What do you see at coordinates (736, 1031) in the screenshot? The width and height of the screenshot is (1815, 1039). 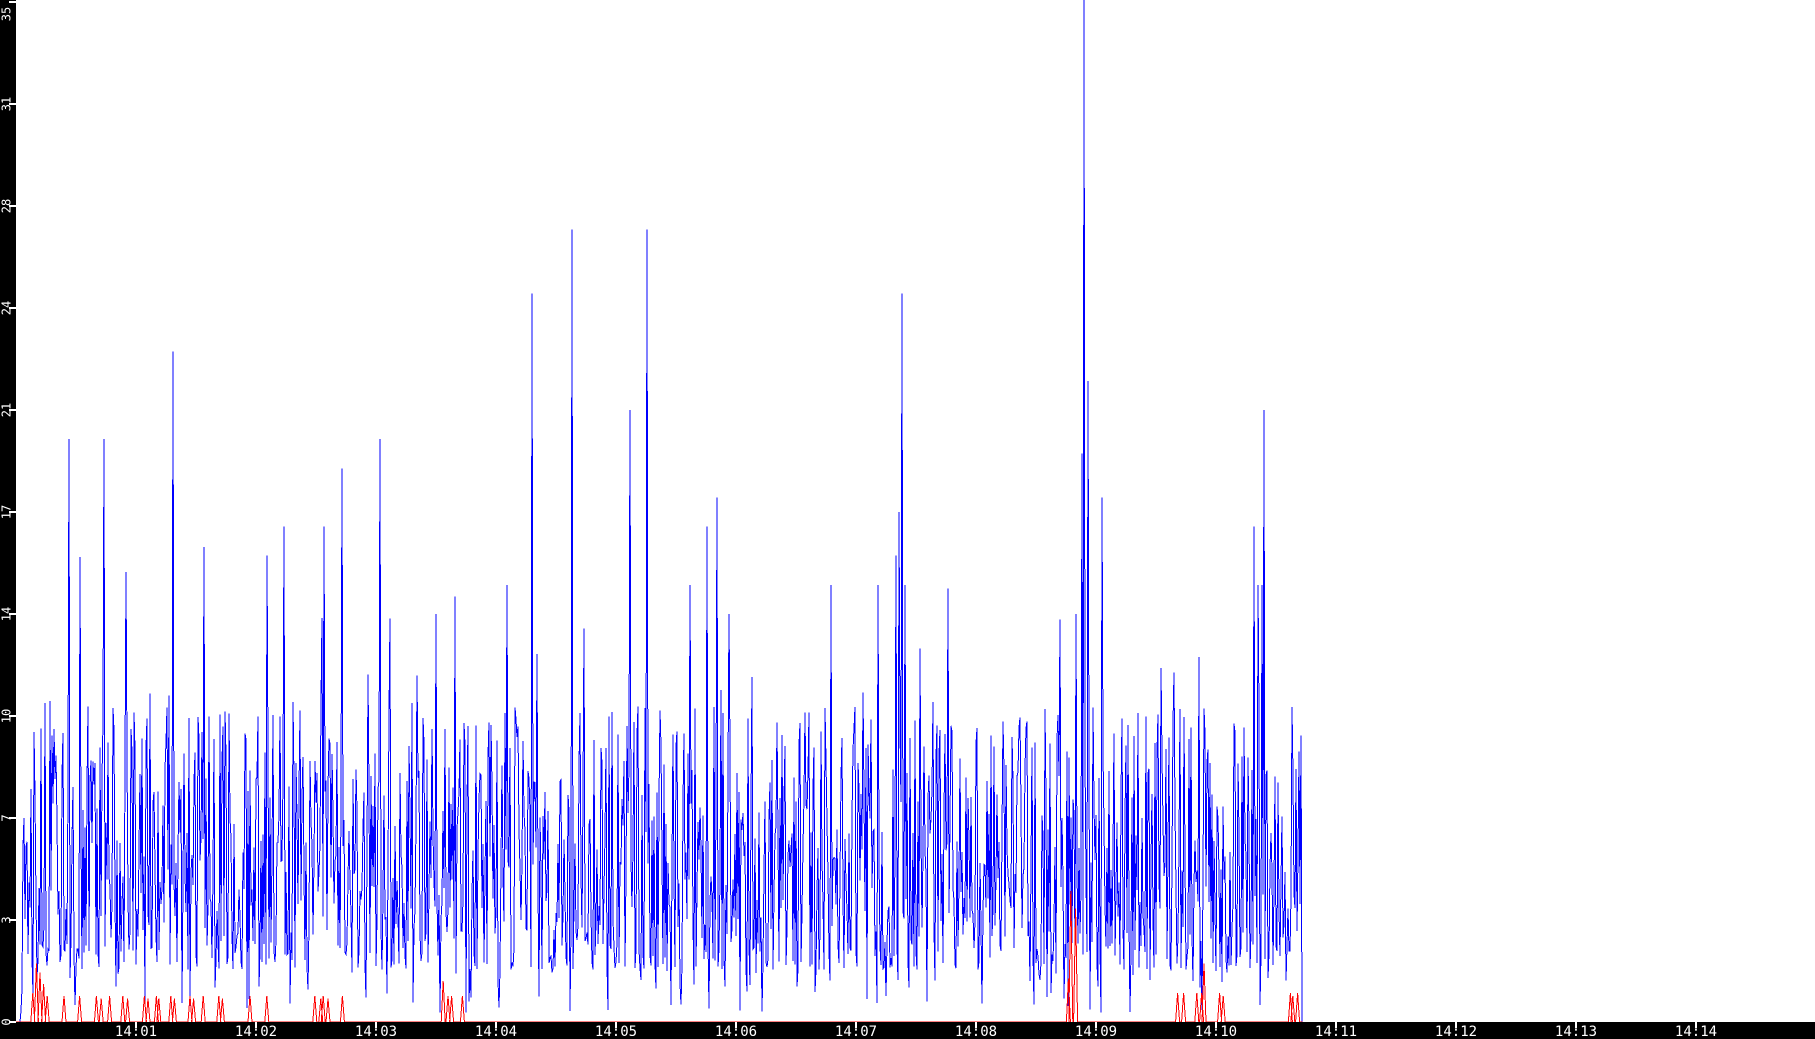 I see `x-axis-label: 14:06` at bounding box center [736, 1031].